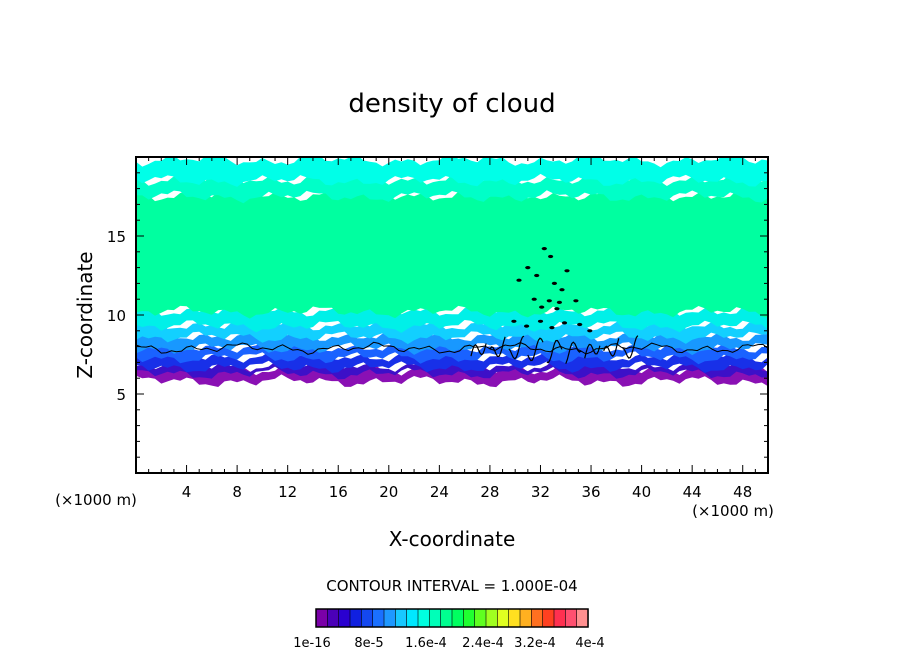  I want to click on legend-frame, so click(452, 618).